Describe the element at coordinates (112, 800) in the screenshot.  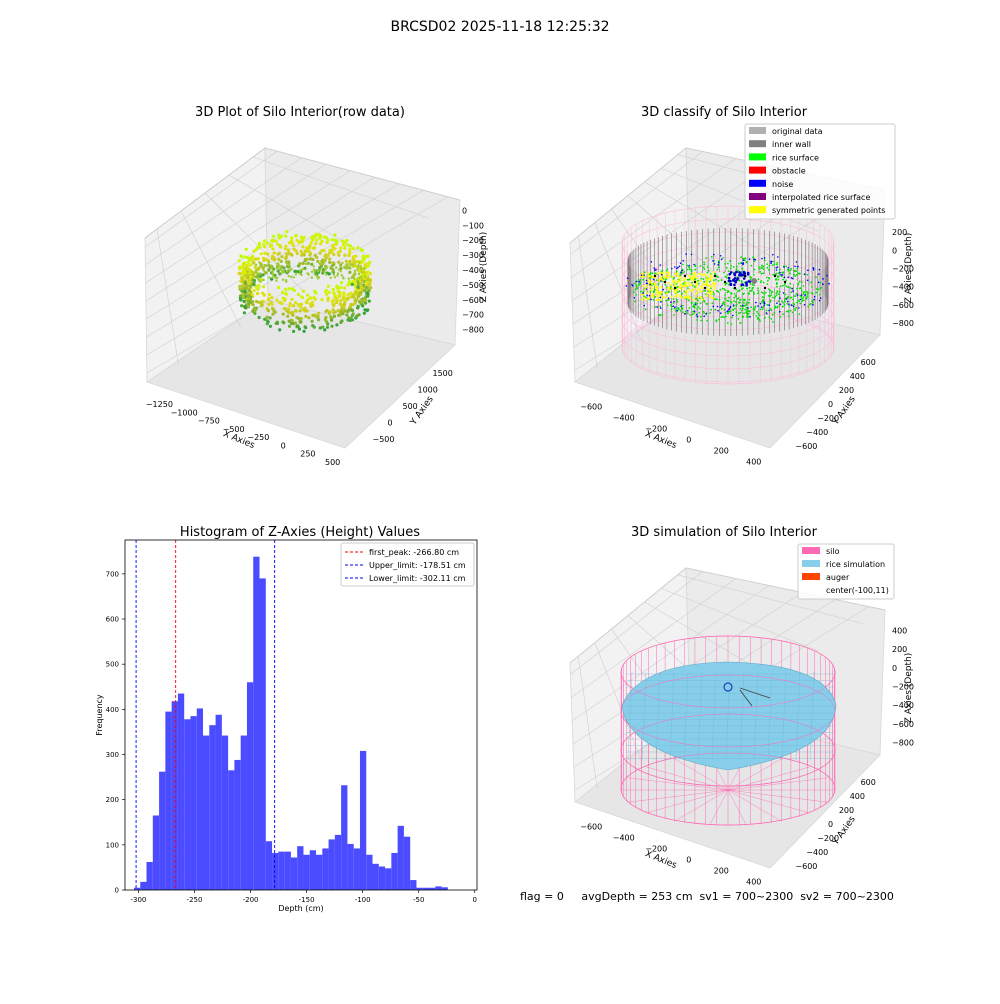
I see `histogram-y-tick-label: 200` at that location.